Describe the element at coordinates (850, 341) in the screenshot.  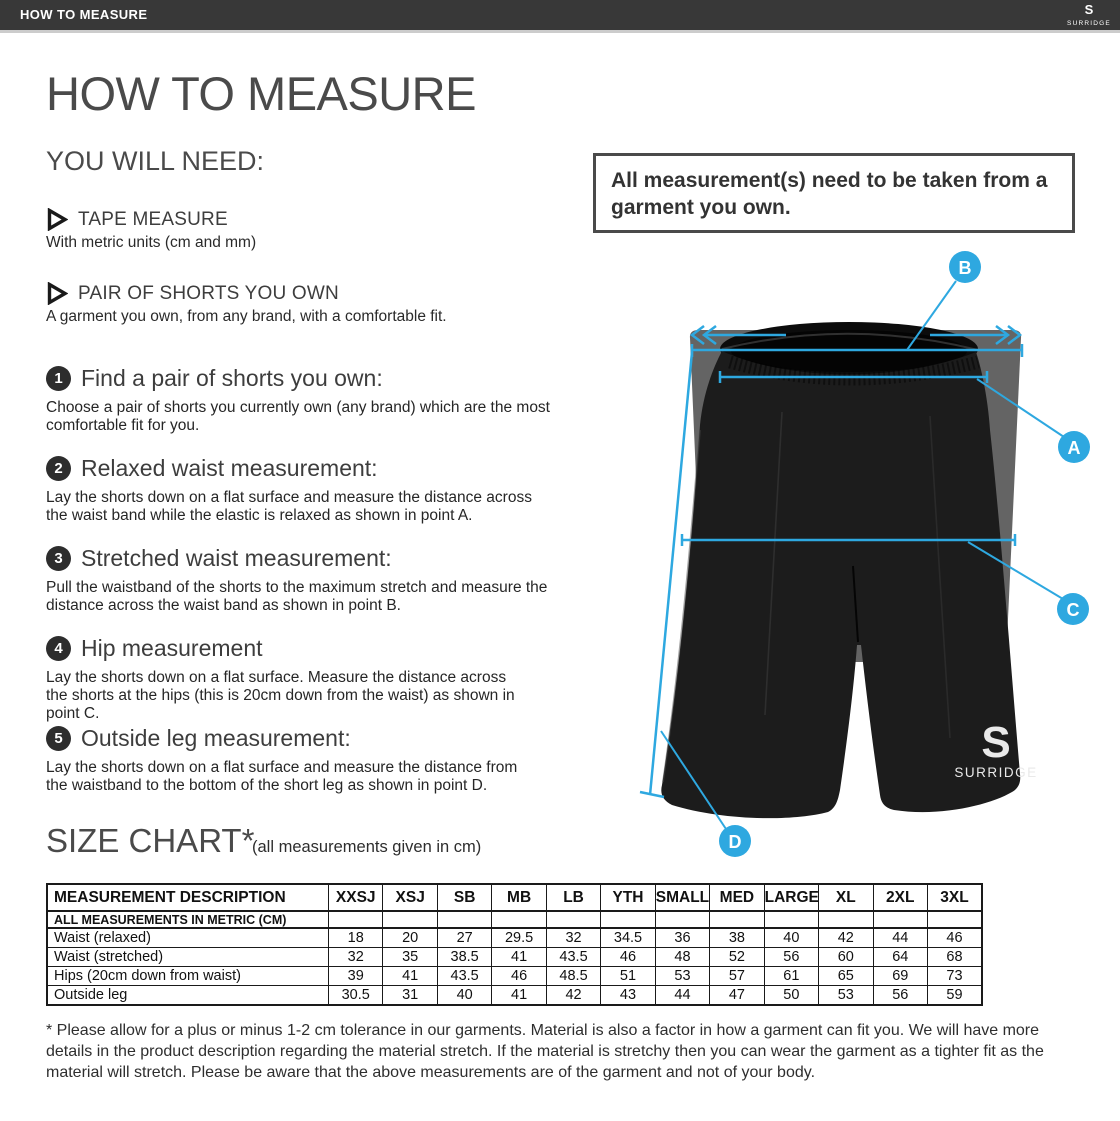
I see `waist-rim-highlight` at that location.